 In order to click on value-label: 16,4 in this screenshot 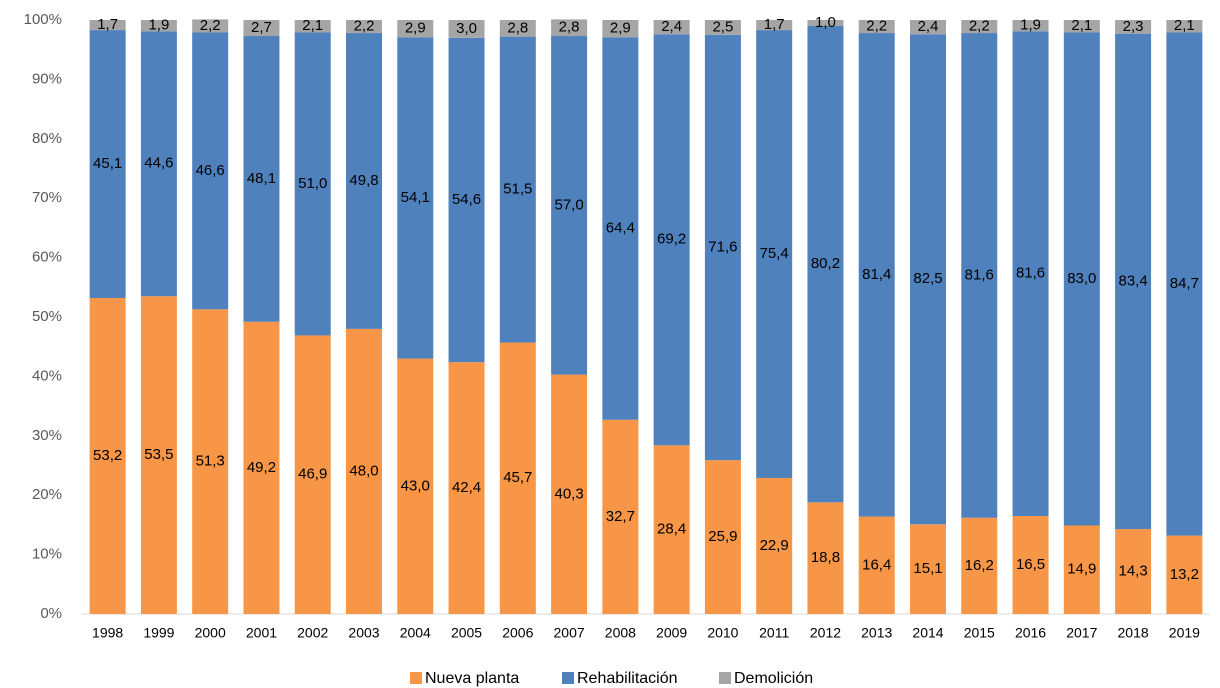, I will do `click(876, 564)`.